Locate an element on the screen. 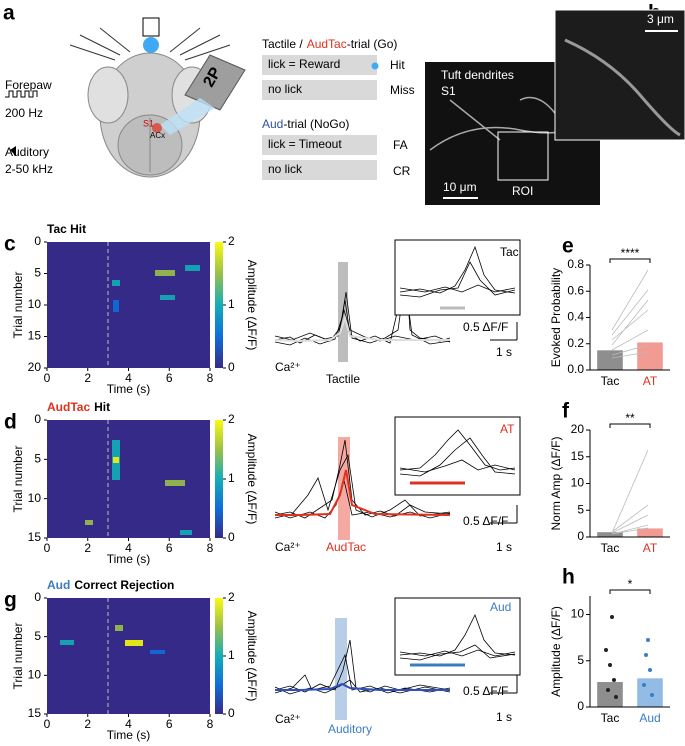  panel-label: c is located at coordinates (10, 244).